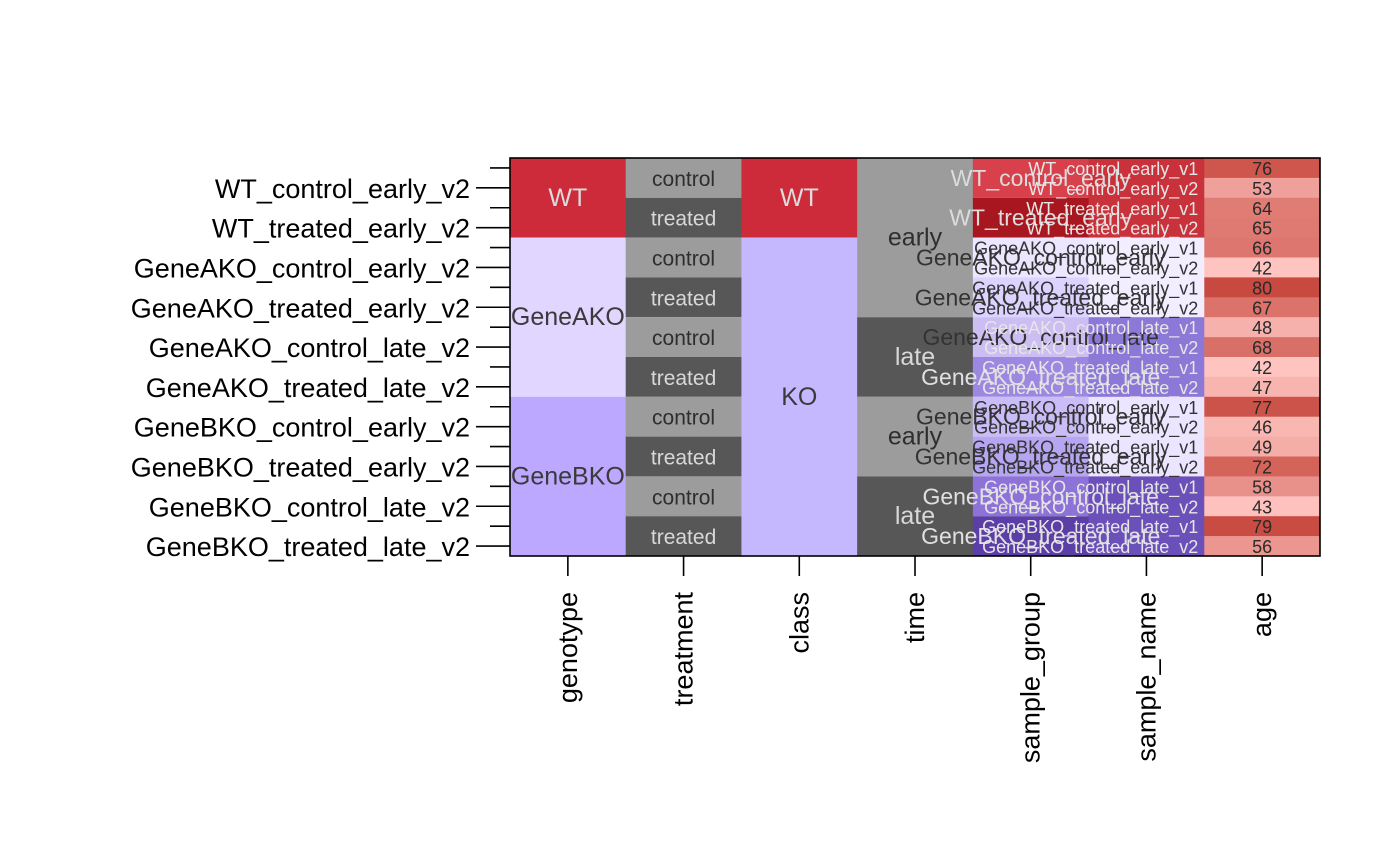 The height and width of the screenshot is (866, 1400). I want to click on cell-label-age-14: 49, so click(1262, 448).